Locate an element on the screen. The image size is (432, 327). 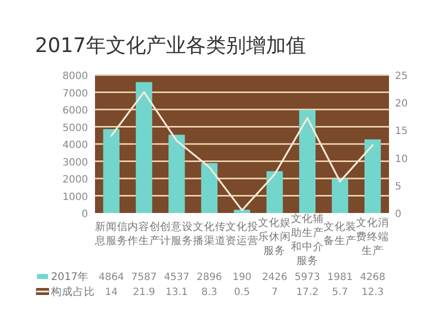
data-label: 1981 is located at coordinates (340, 277).